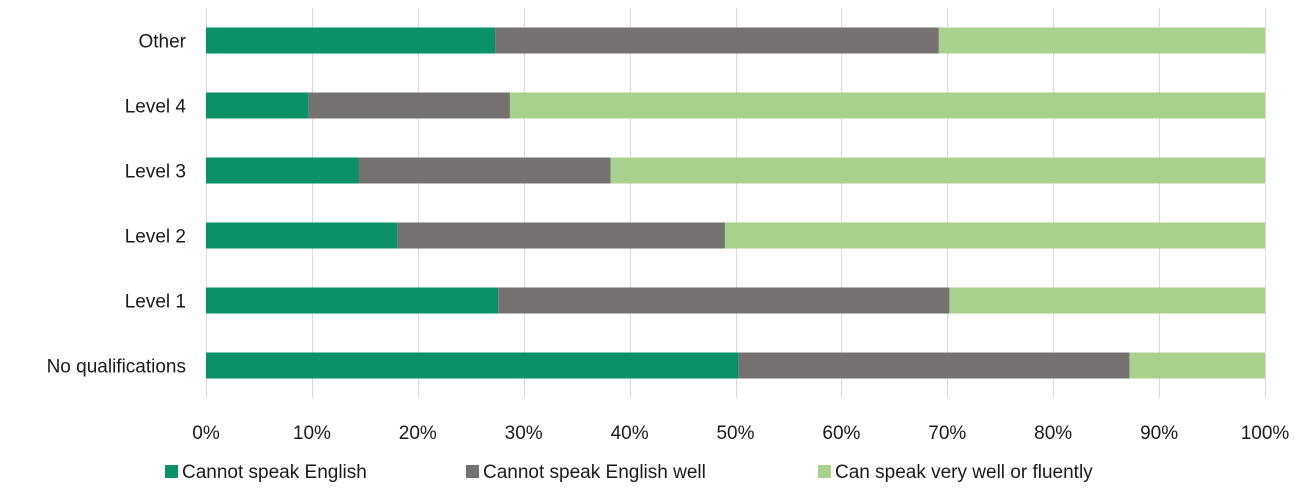 This screenshot has height=493, width=1309. I want to click on x-tick-label: 20%, so click(418, 433).